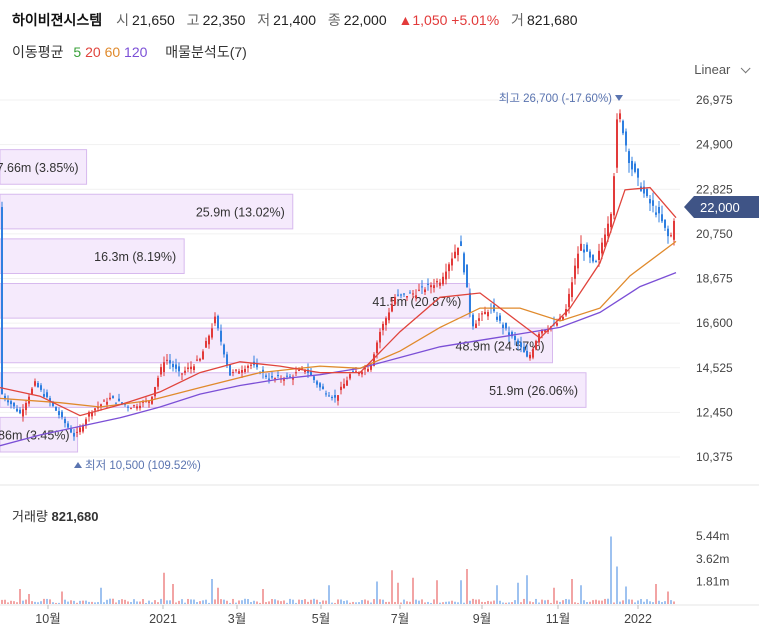 Image resolution: width=759 pixels, height=641 pixels. What do you see at coordinates (38, 52) in the screenshot?
I see `ma-label: 이동평균` at bounding box center [38, 52].